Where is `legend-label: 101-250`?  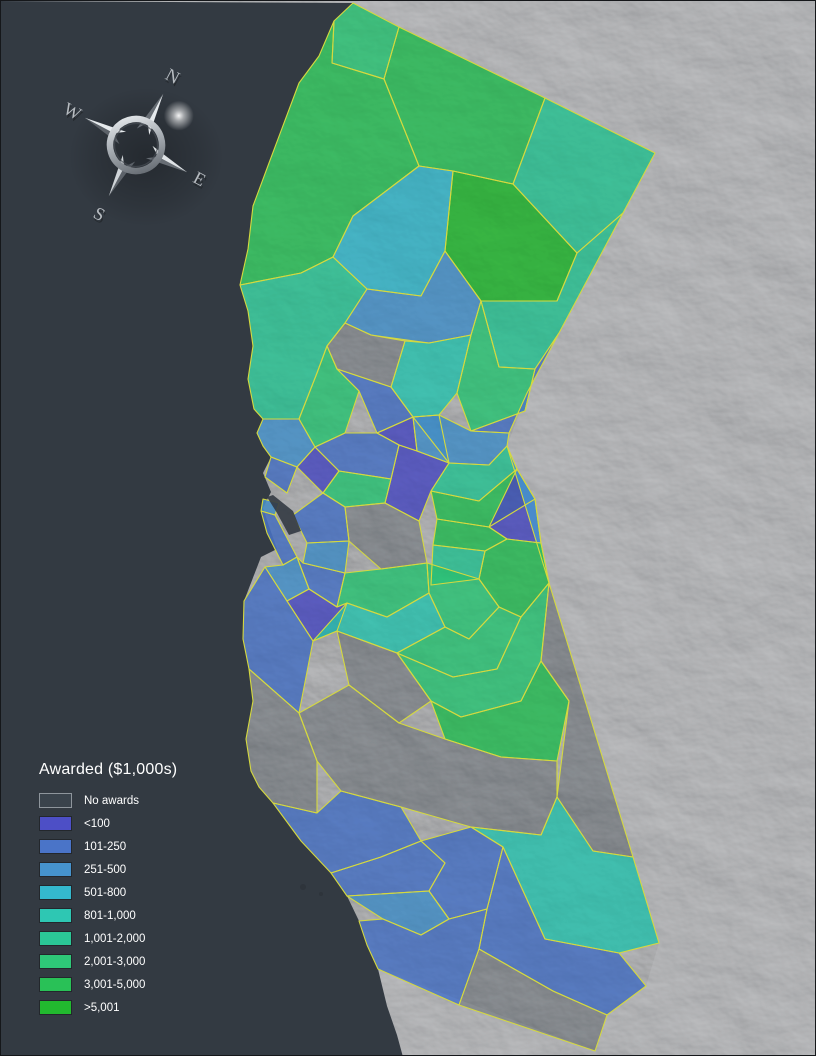
legend-label: 101-250 is located at coordinates (105, 846).